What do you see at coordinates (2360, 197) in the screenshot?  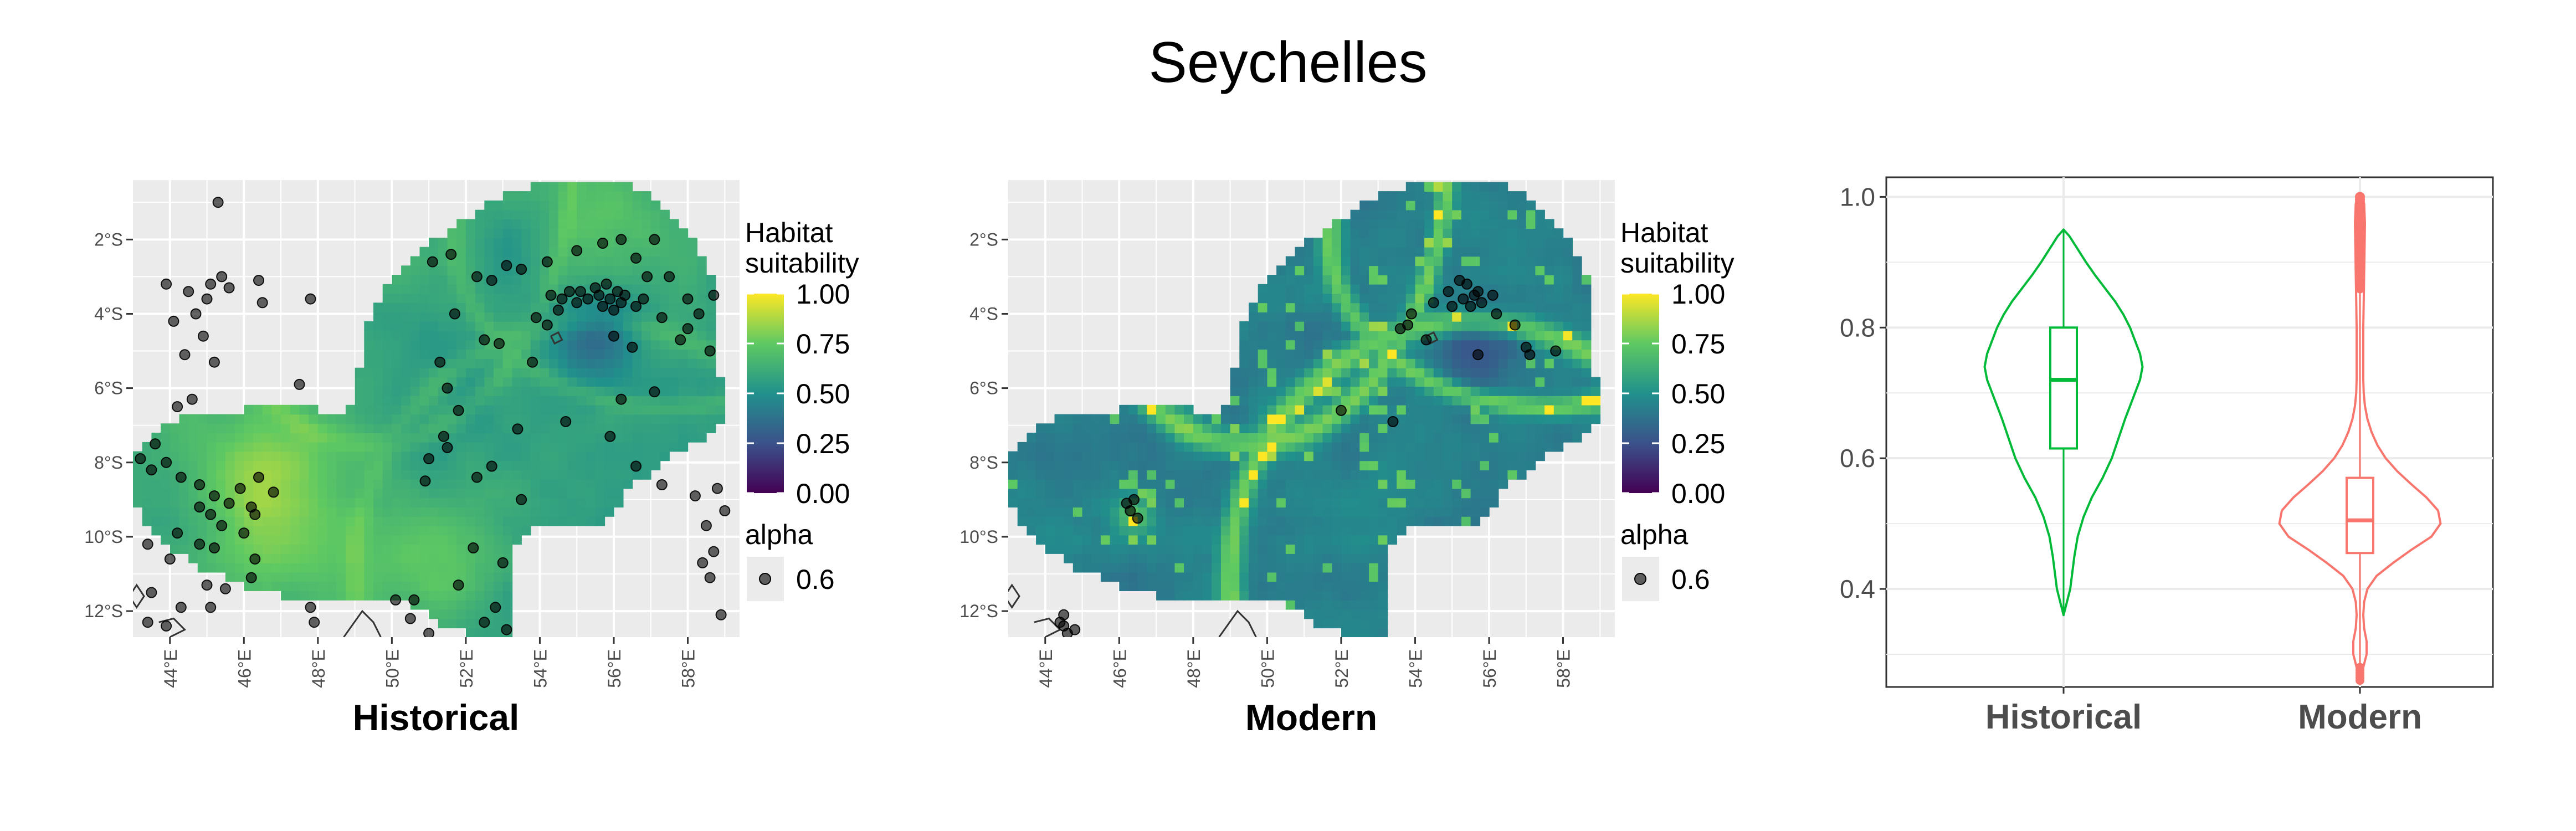 I see `outlier-point` at bounding box center [2360, 197].